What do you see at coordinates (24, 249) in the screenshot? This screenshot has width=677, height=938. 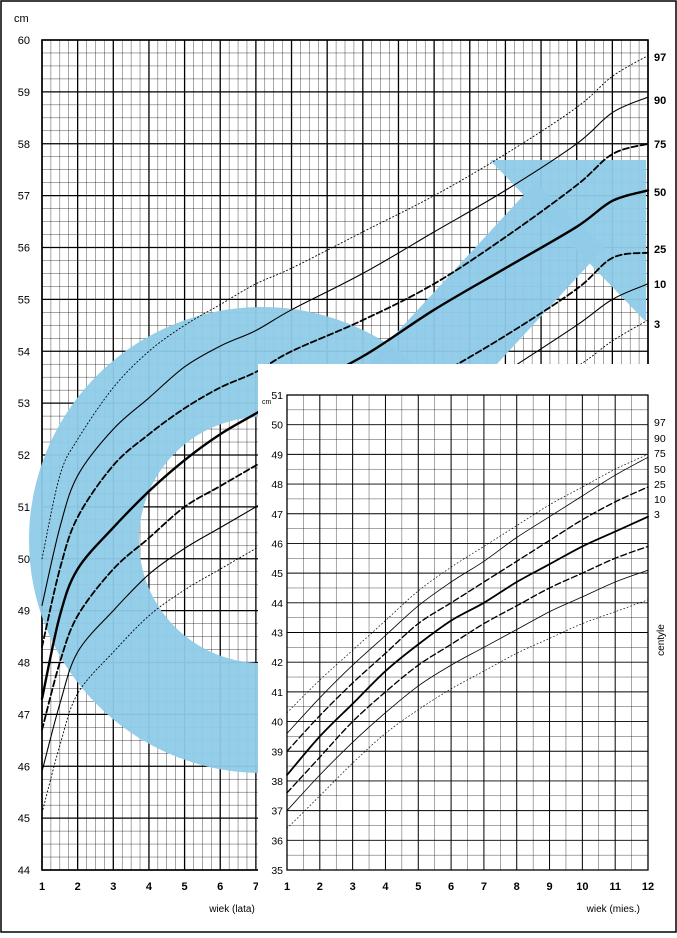 I see `main-y-tick-56: 56` at bounding box center [24, 249].